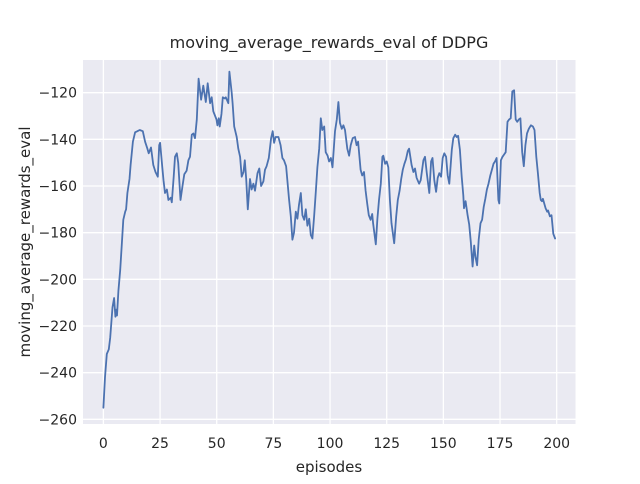 This screenshot has width=640, height=484. What do you see at coordinates (500, 444) in the screenshot?
I see `x-tick-label: 175` at bounding box center [500, 444].